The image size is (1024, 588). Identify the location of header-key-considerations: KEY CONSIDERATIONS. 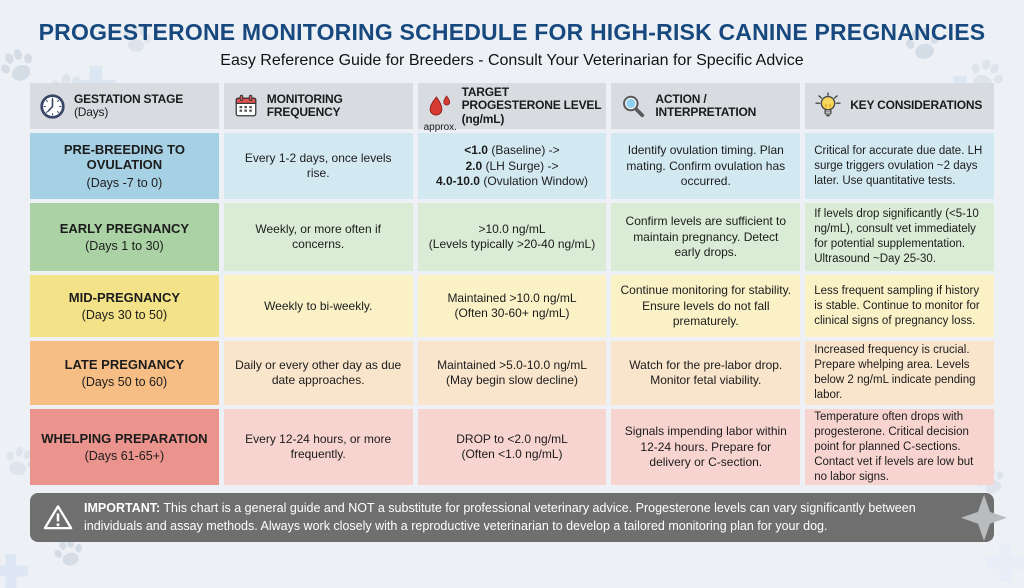
(899, 106).